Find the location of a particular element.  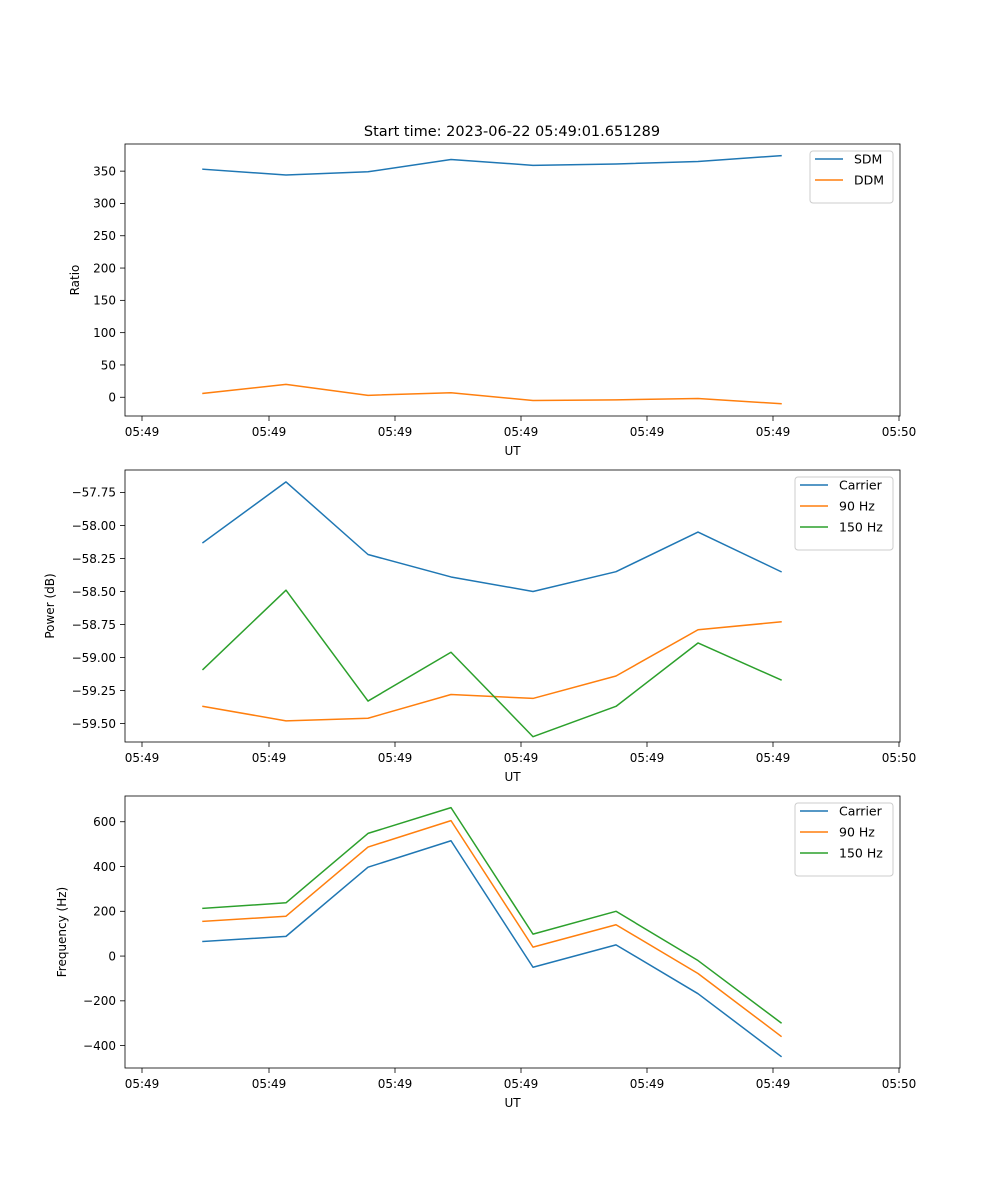

y-tick-label: −59.00 is located at coordinates (94, 658).